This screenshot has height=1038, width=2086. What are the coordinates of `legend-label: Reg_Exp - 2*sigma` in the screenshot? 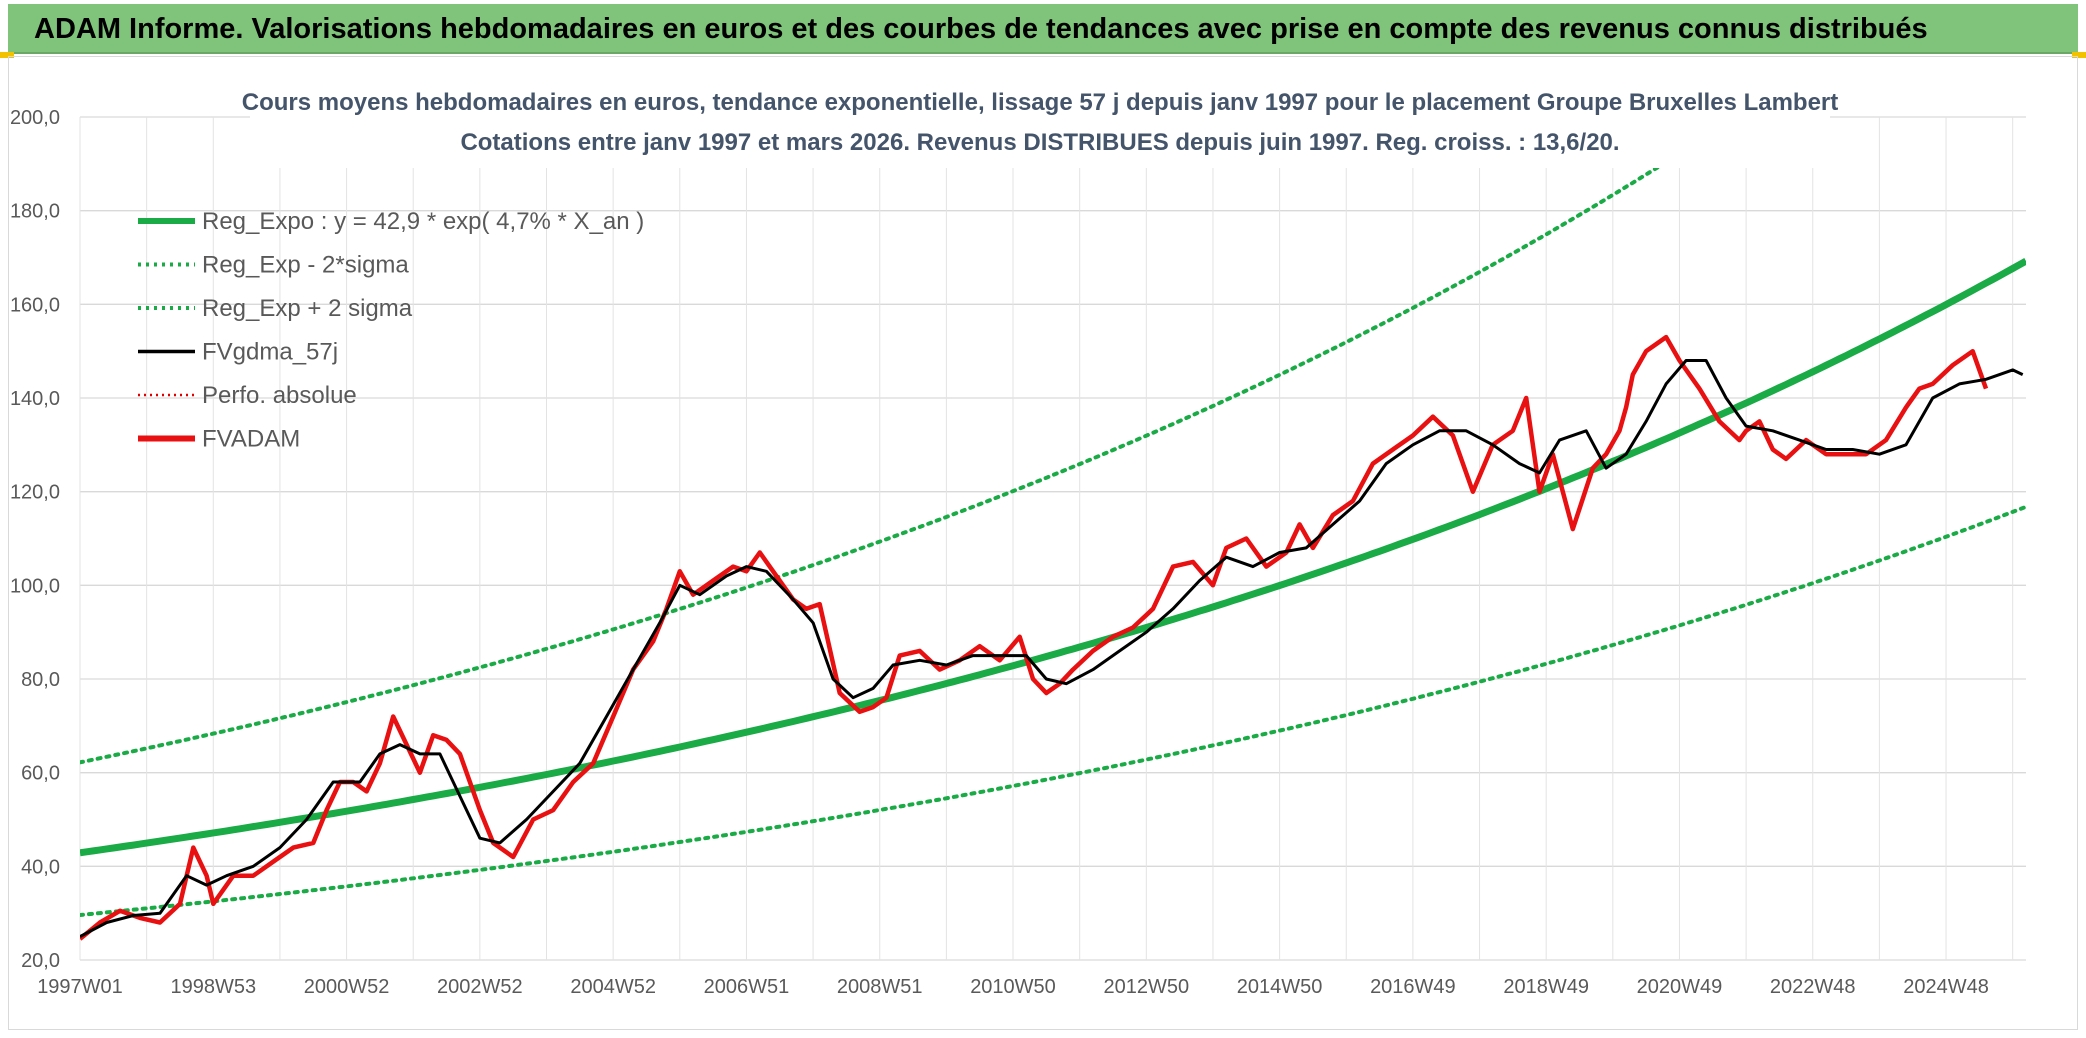 It's located at (305, 265).